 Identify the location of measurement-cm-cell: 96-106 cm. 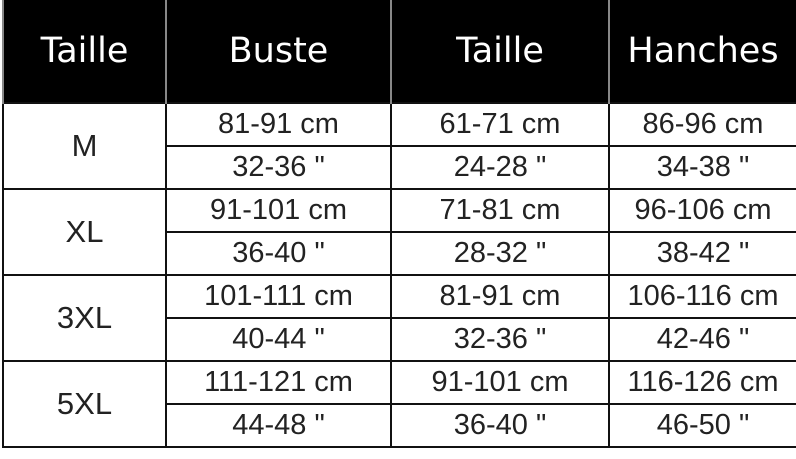
(702, 210).